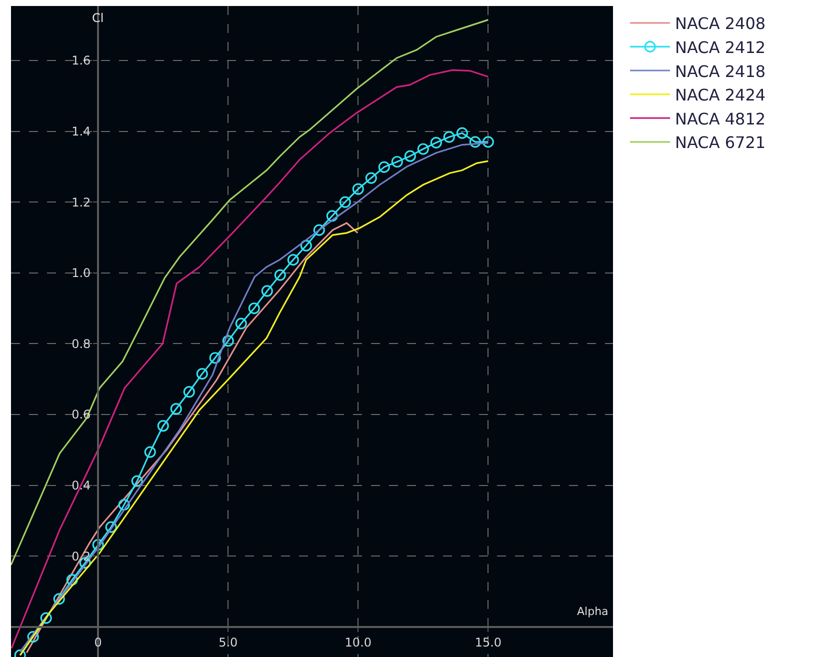 The image size is (823, 657). I want to click on x-tick-label: 15.0, so click(488, 642).